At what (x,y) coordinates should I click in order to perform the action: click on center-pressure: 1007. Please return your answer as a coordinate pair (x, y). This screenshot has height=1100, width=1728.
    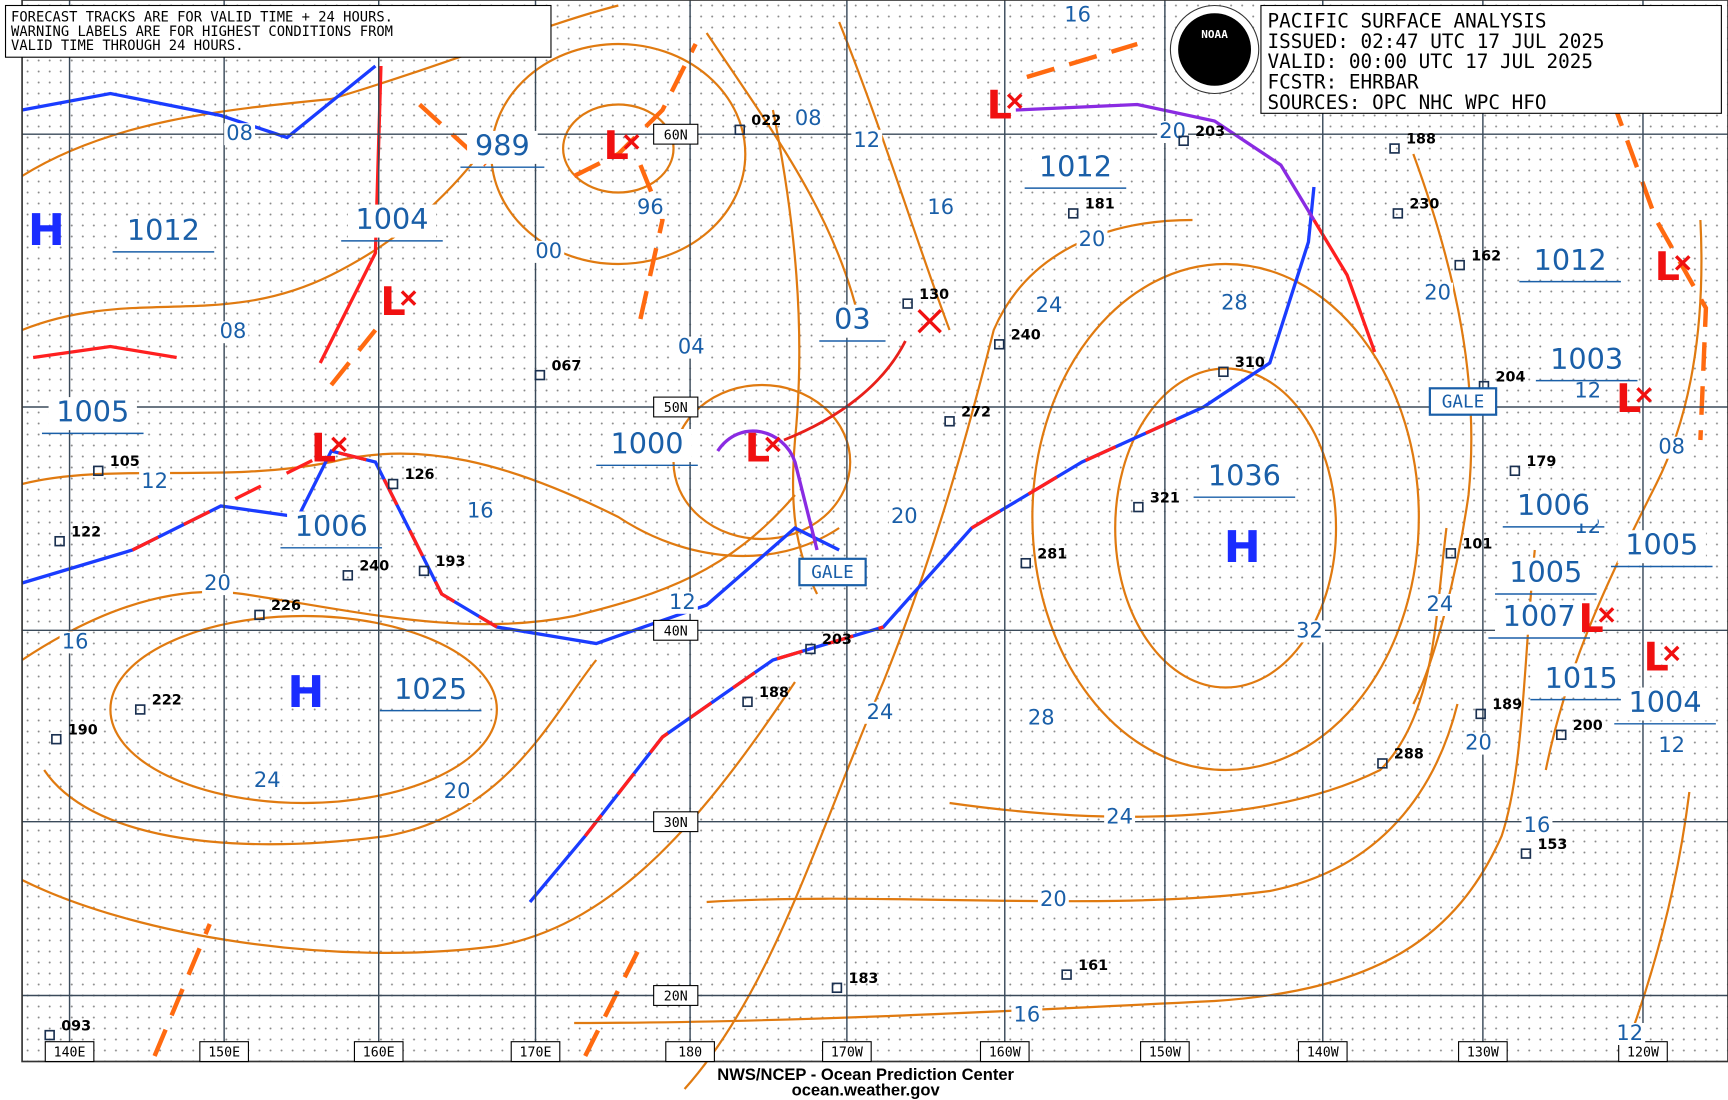
    Looking at the image, I should click on (1539, 616).